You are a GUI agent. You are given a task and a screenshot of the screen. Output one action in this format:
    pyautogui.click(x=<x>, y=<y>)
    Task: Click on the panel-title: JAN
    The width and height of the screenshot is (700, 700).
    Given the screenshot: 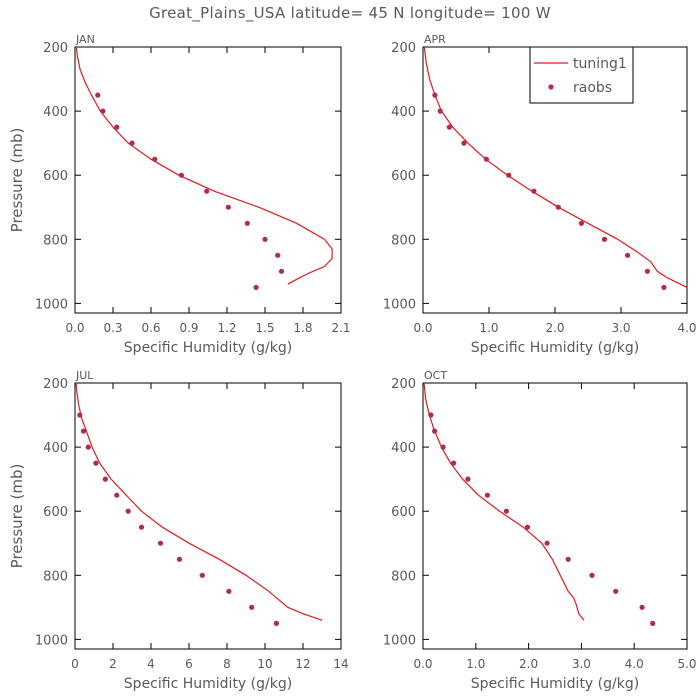 What is the action you would take?
    pyautogui.click(x=85, y=39)
    